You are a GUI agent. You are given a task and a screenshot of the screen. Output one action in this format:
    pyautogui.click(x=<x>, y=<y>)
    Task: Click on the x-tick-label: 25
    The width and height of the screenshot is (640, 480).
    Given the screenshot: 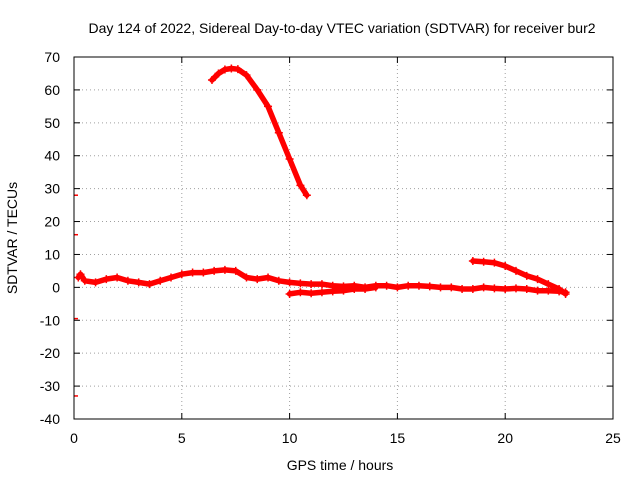 What is the action you would take?
    pyautogui.click(x=613, y=438)
    